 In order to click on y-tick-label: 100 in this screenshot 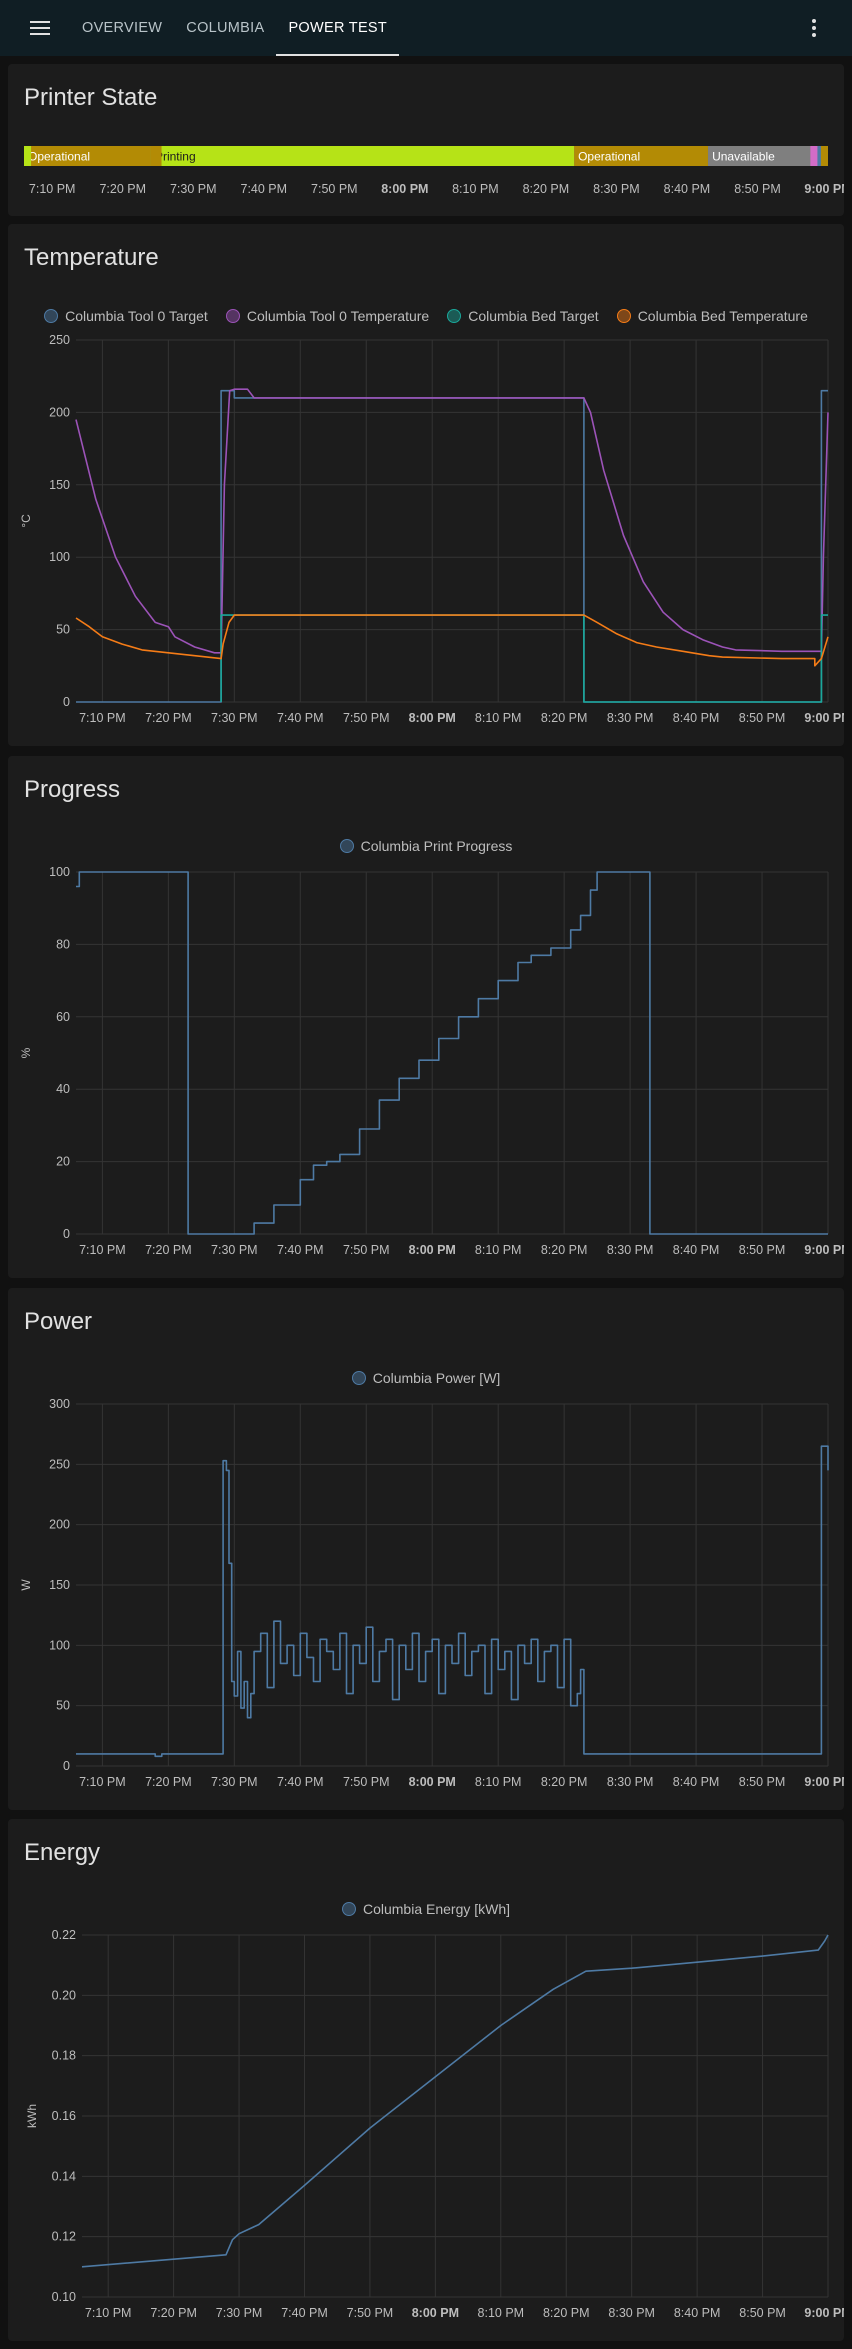, I will do `click(59, 557)`.